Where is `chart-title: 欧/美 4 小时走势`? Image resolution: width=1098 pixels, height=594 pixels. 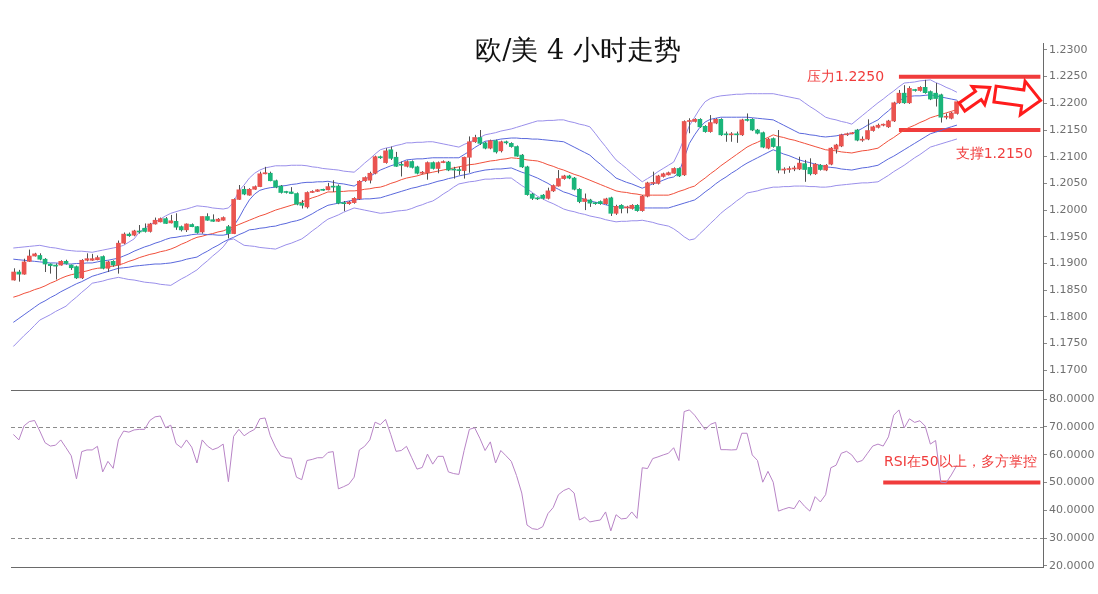 chart-title: 欧/美 4 小时走势 is located at coordinates (578, 50).